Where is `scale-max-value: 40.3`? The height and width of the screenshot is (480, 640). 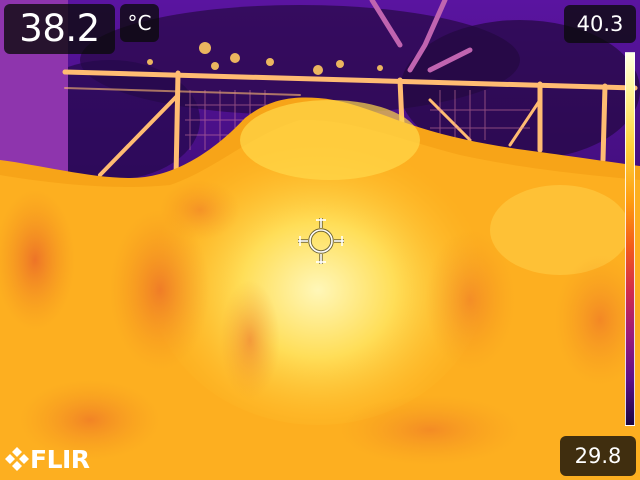 scale-max-value: 40.3 is located at coordinates (600, 24).